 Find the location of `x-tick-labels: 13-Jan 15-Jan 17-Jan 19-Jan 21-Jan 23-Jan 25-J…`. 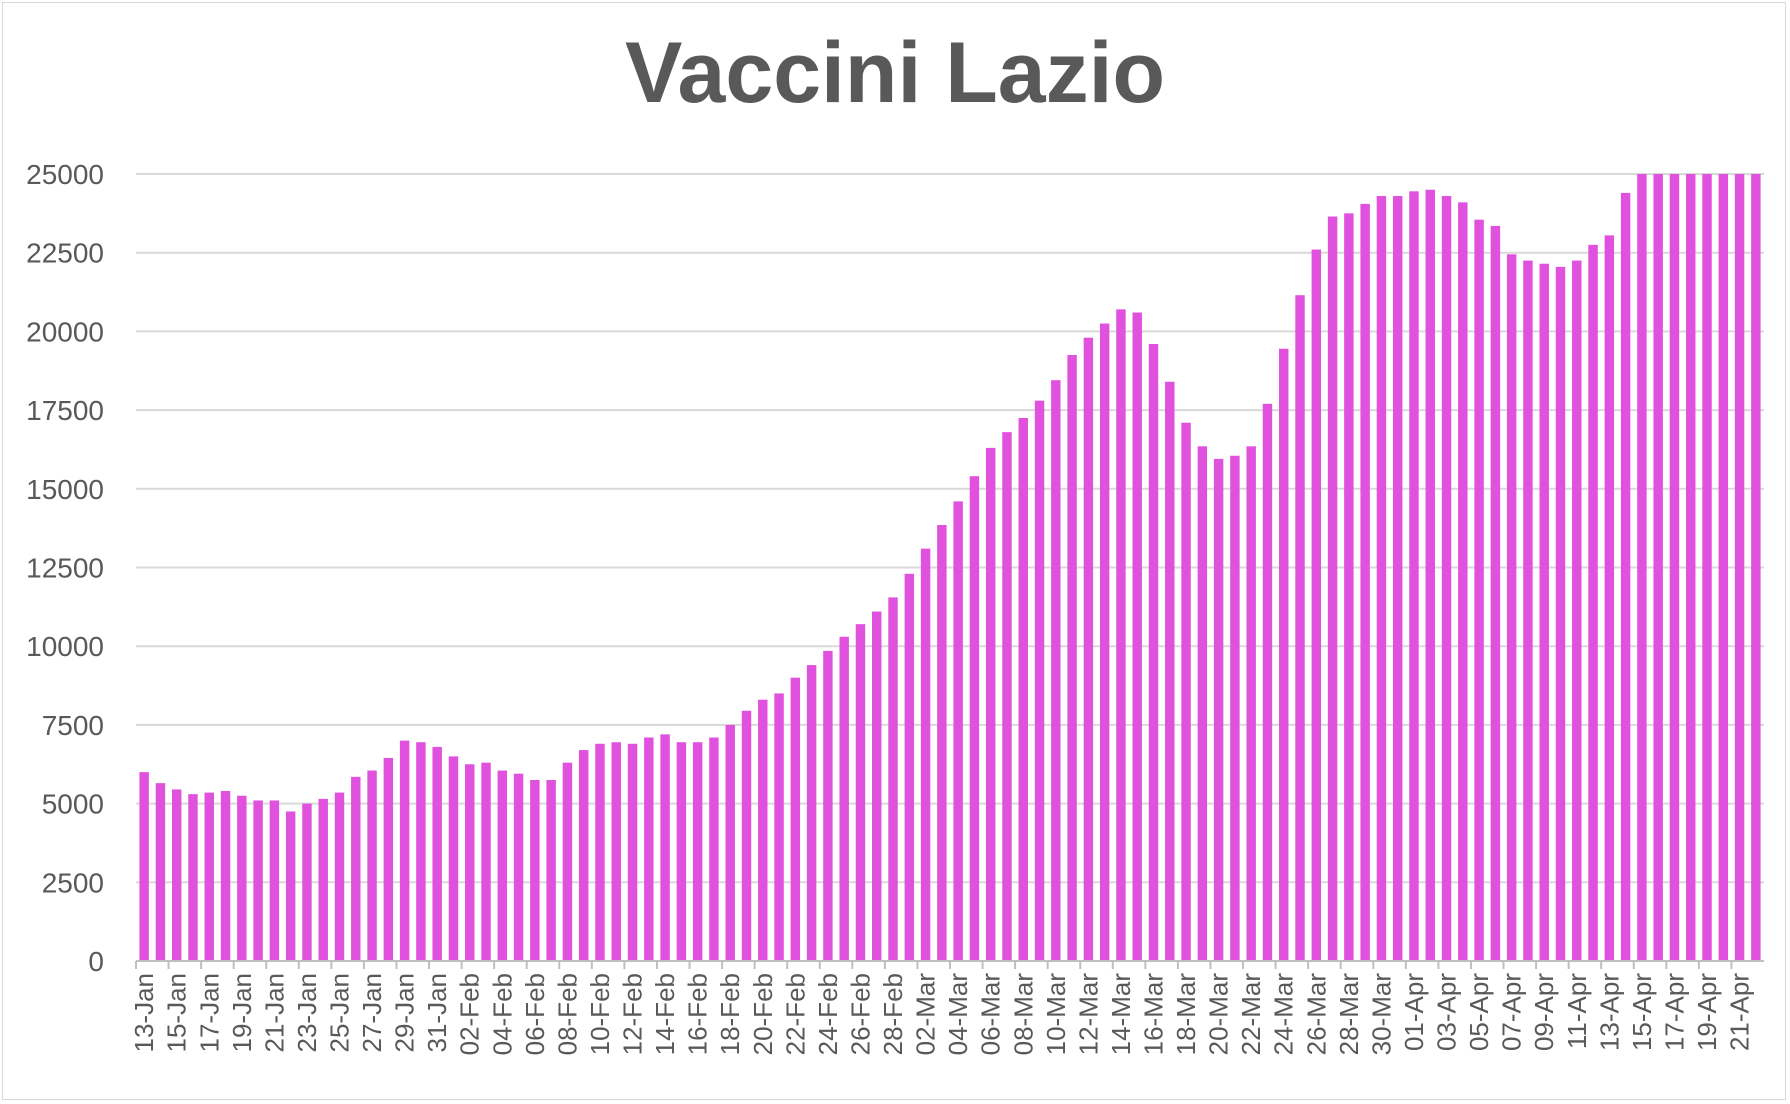

x-tick-labels: 13-Jan 15-Jan 17-Jan 19-Jan 21-Jan 23-Jan 25-J… is located at coordinates (941, 1014).